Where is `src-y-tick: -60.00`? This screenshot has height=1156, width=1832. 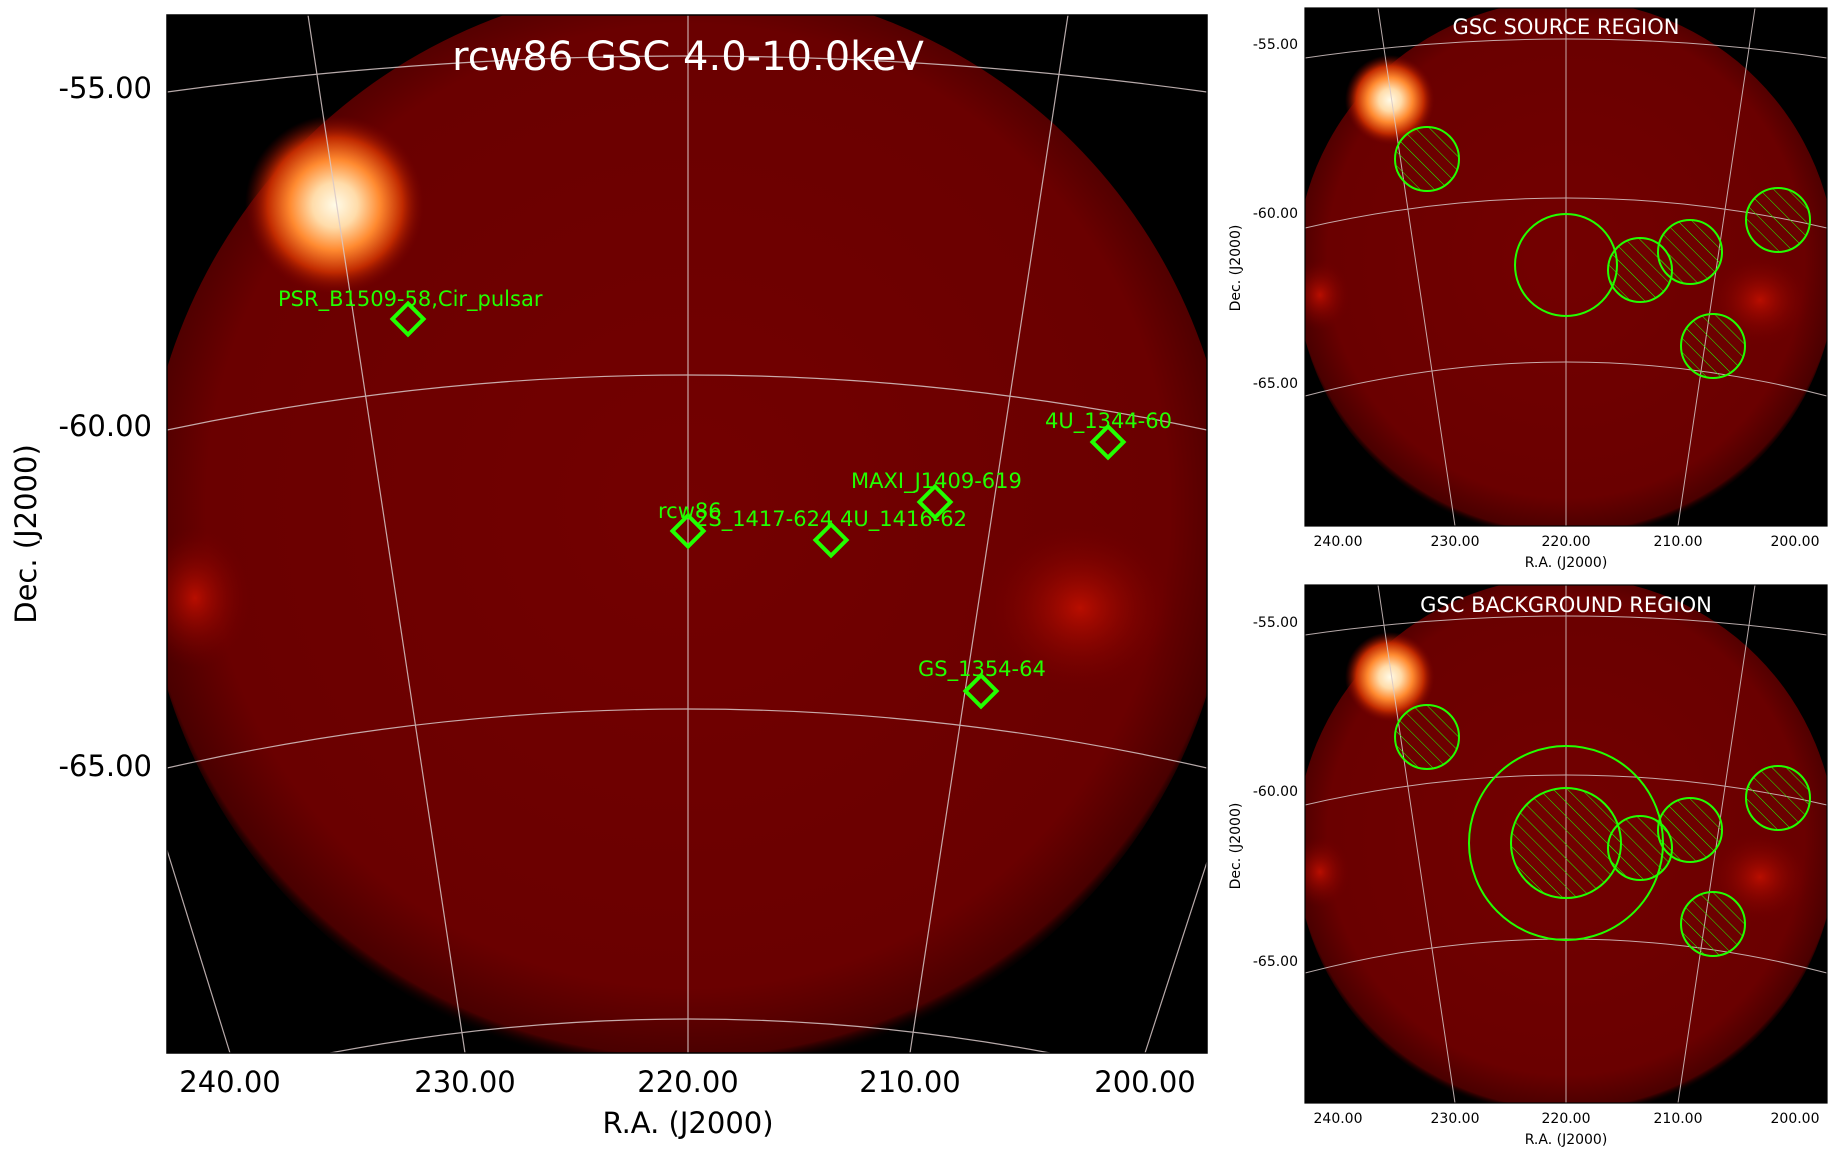
src-y-tick: -60.00 is located at coordinates (1275, 214).